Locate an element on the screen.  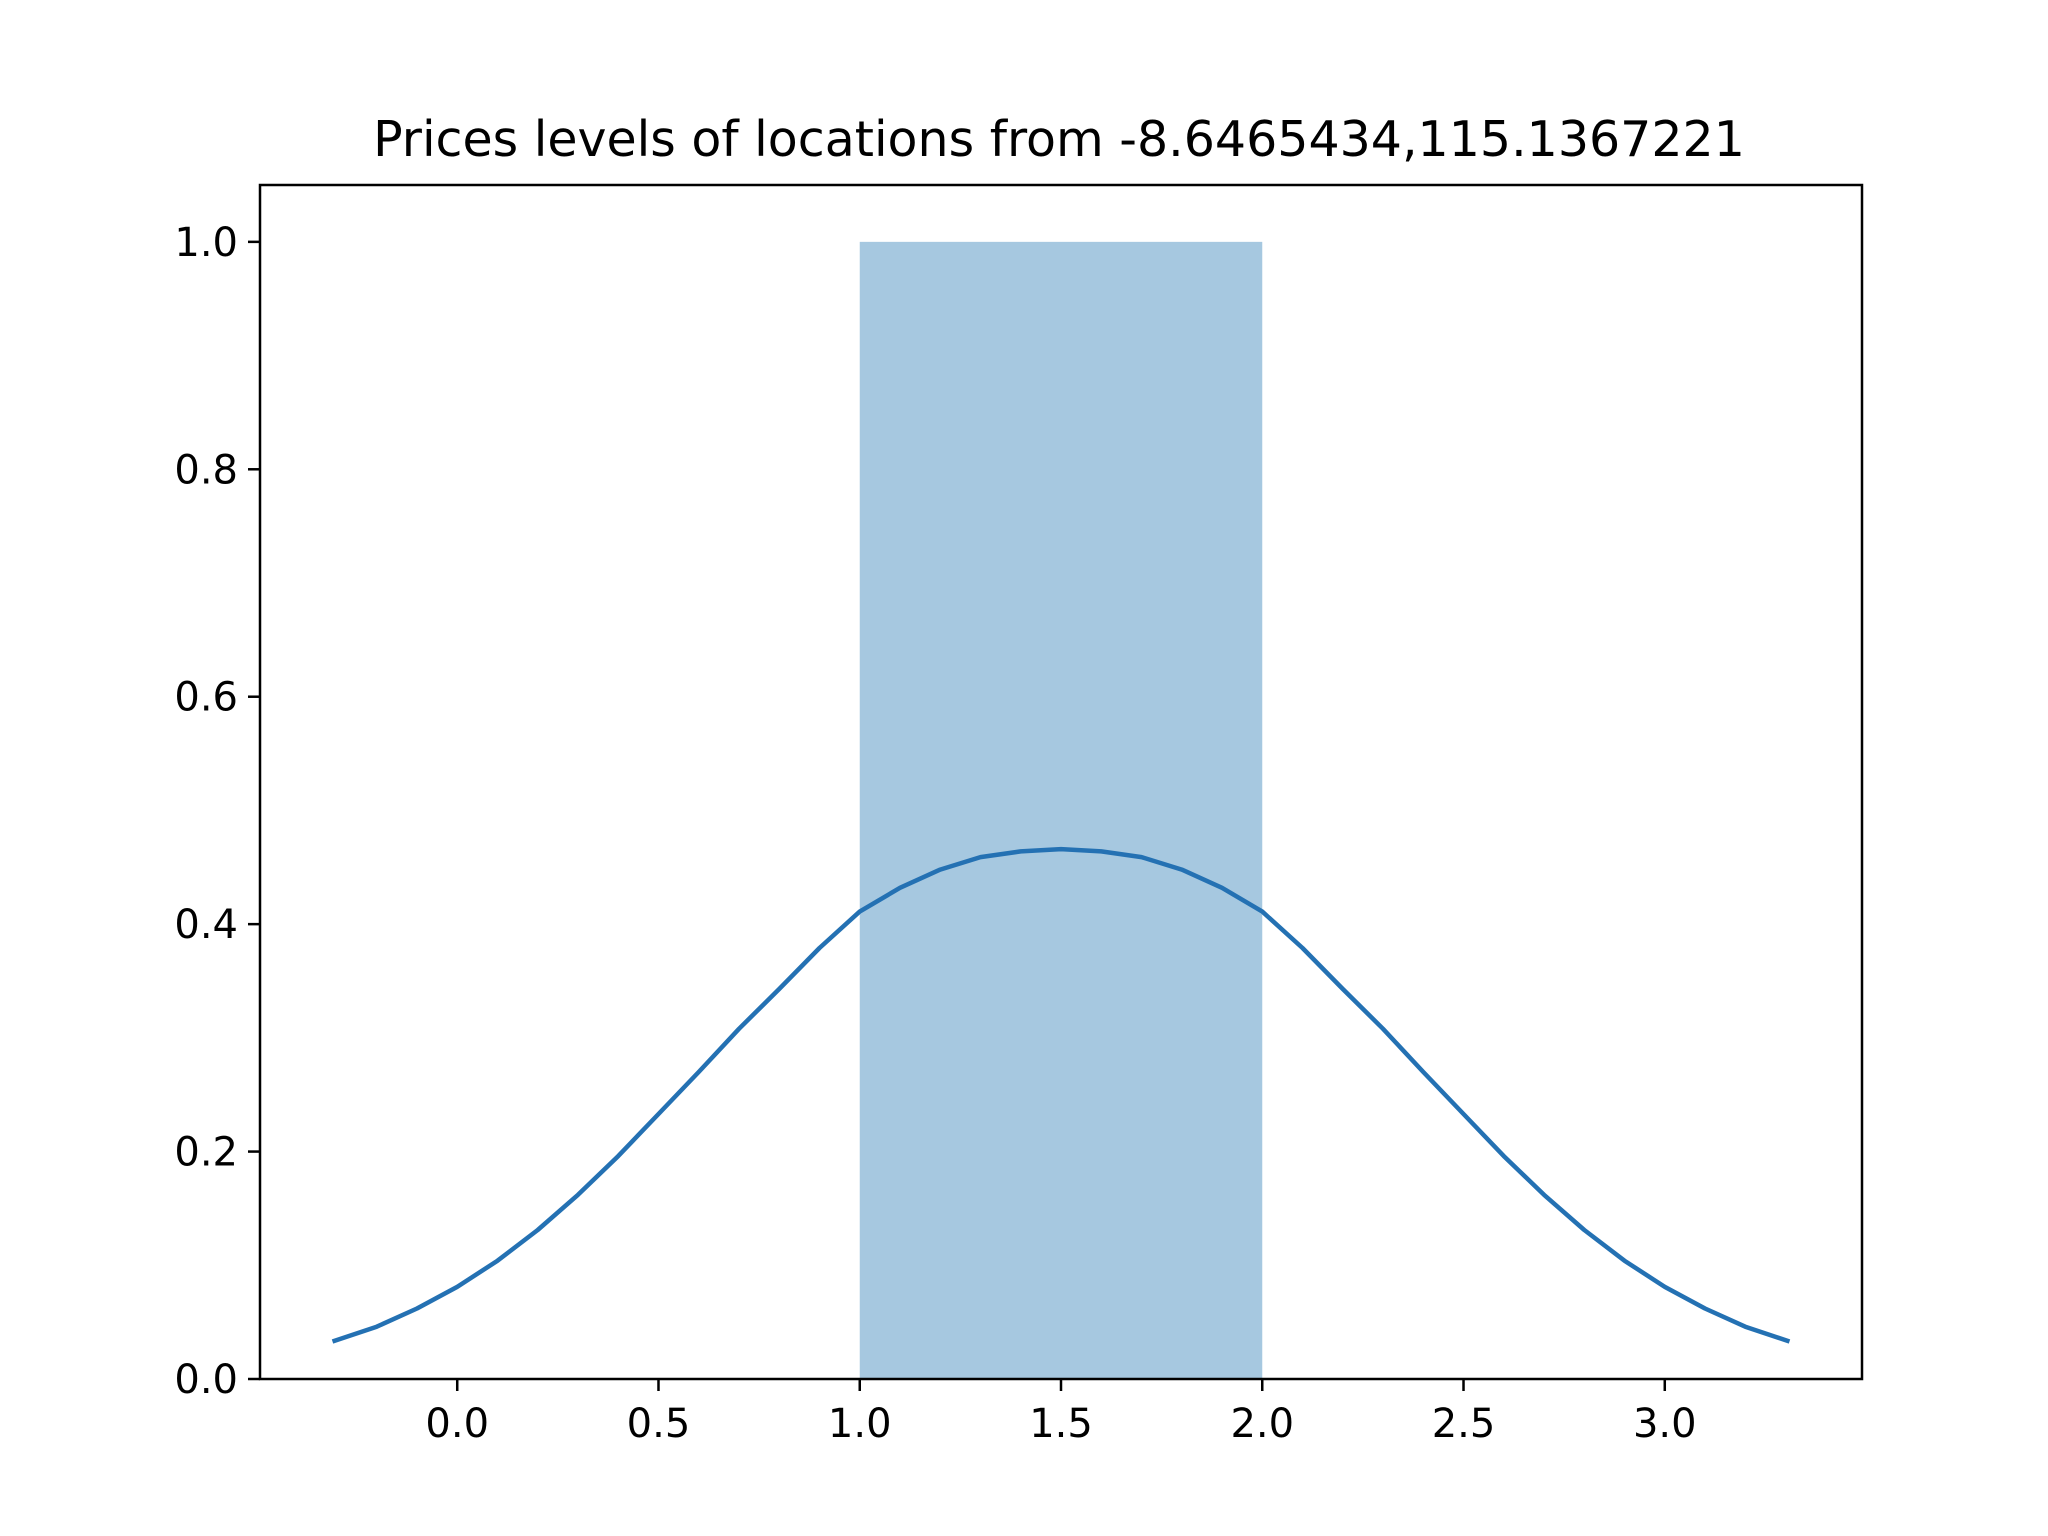
y-tick-label: 0.8 is located at coordinates (206, 470).